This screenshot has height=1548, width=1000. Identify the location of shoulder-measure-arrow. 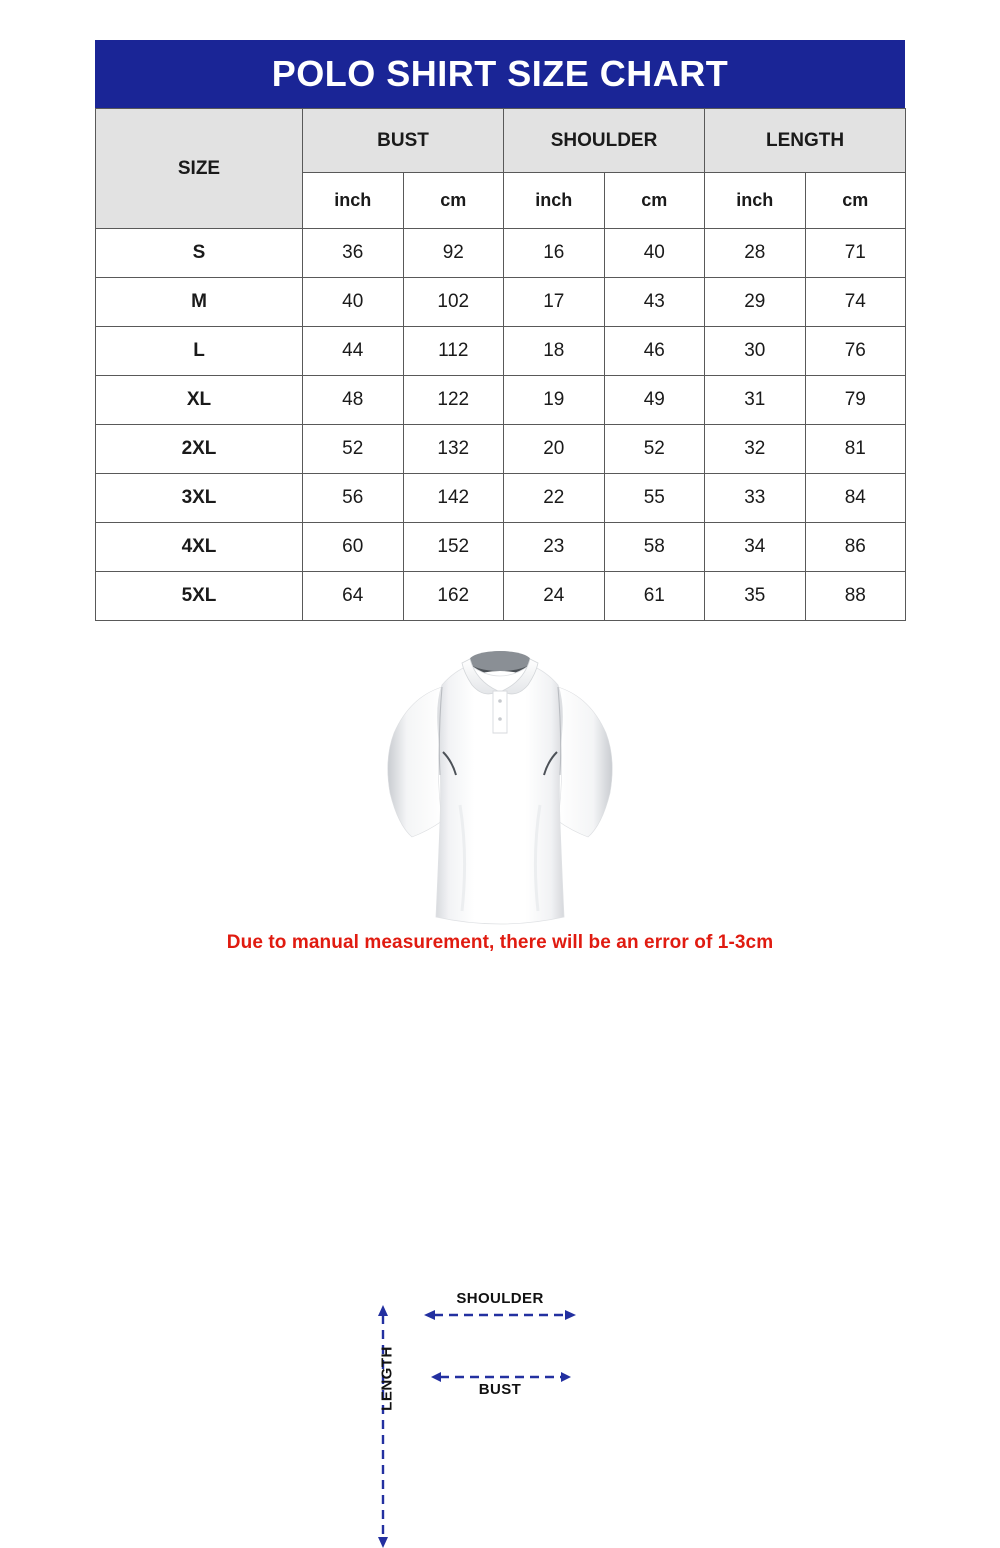
(500, 1315).